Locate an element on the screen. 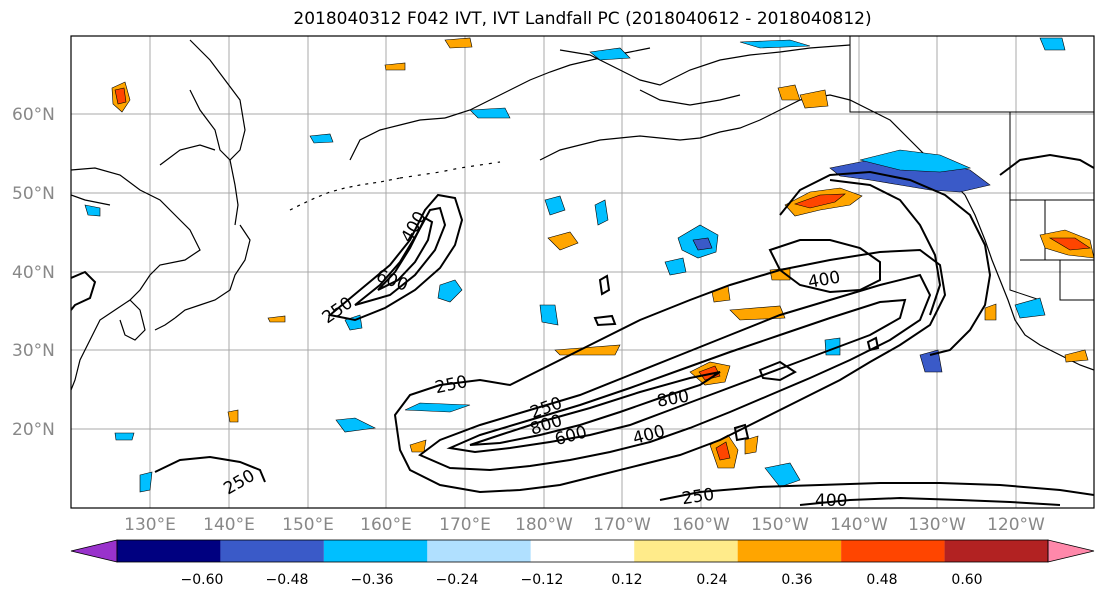 This screenshot has height=601, width=1105. lon-label: 160°E is located at coordinates (386, 525).